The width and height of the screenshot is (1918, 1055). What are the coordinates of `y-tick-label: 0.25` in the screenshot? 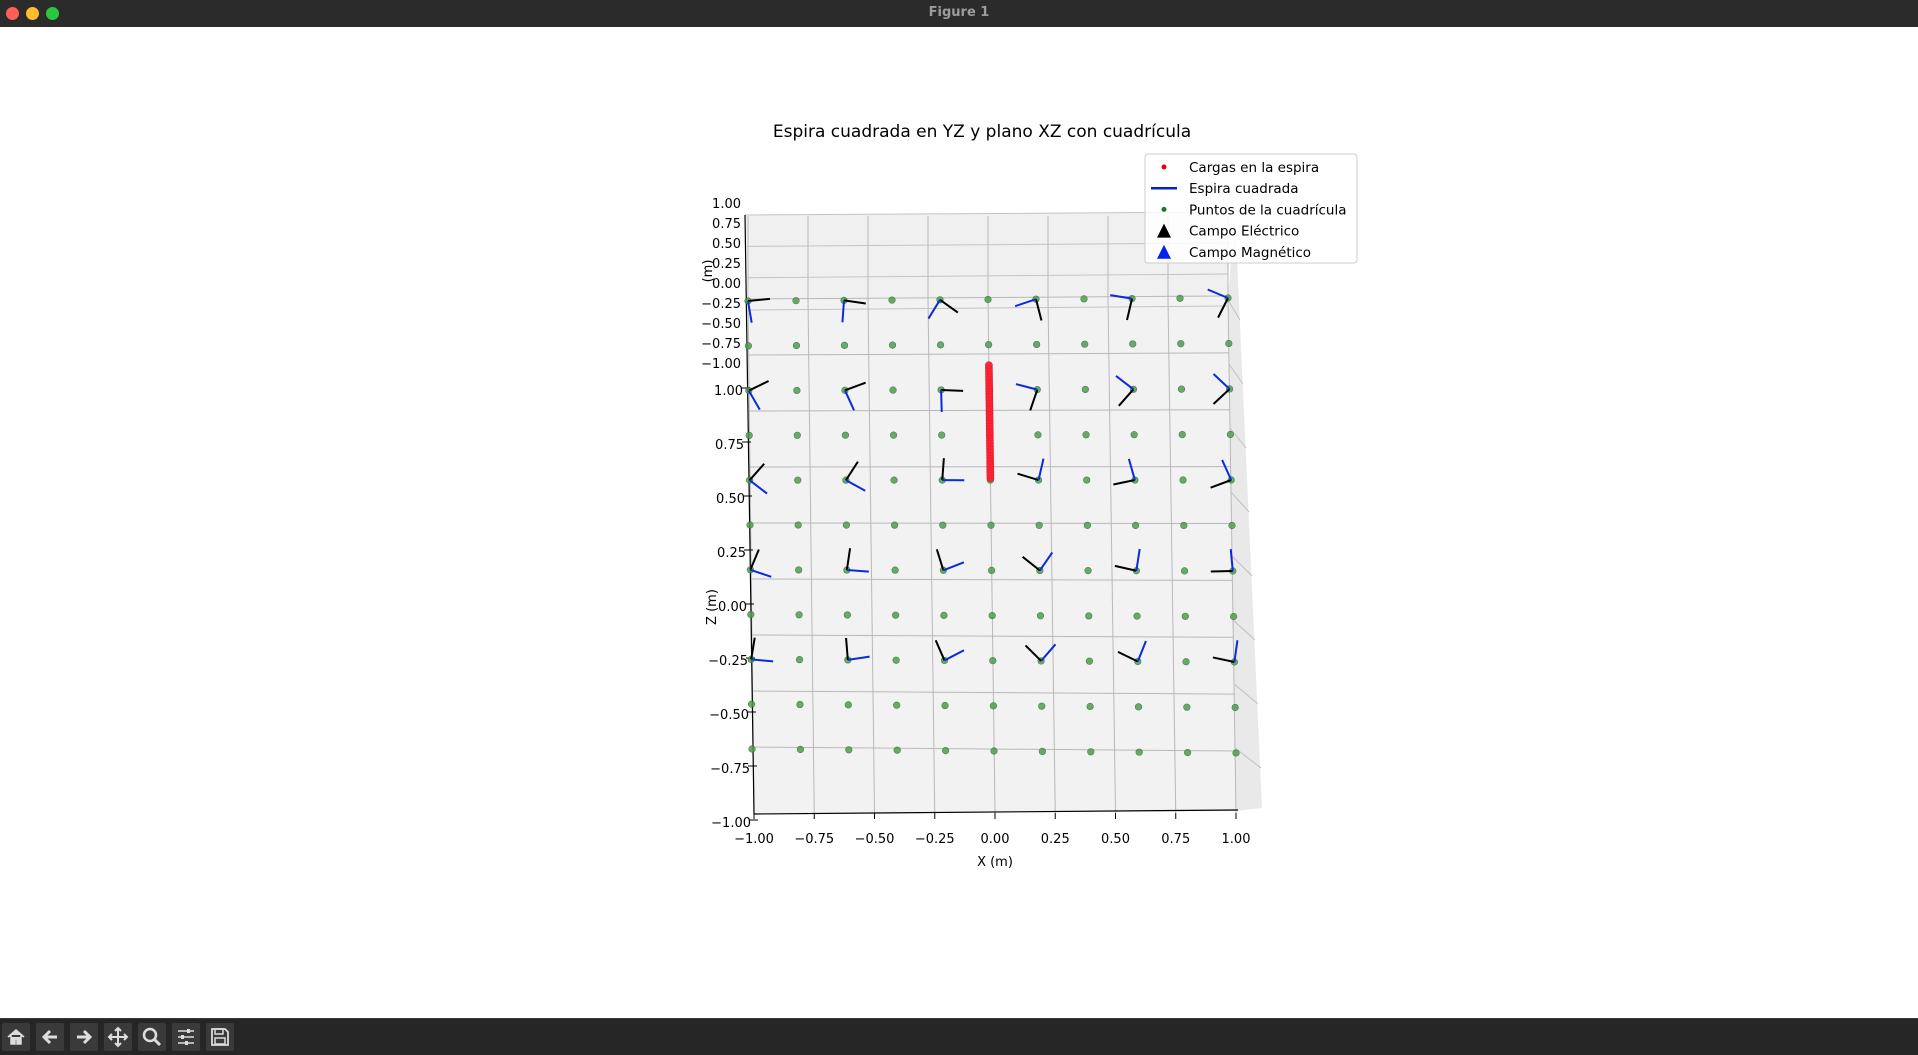 It's located at (726, 264).